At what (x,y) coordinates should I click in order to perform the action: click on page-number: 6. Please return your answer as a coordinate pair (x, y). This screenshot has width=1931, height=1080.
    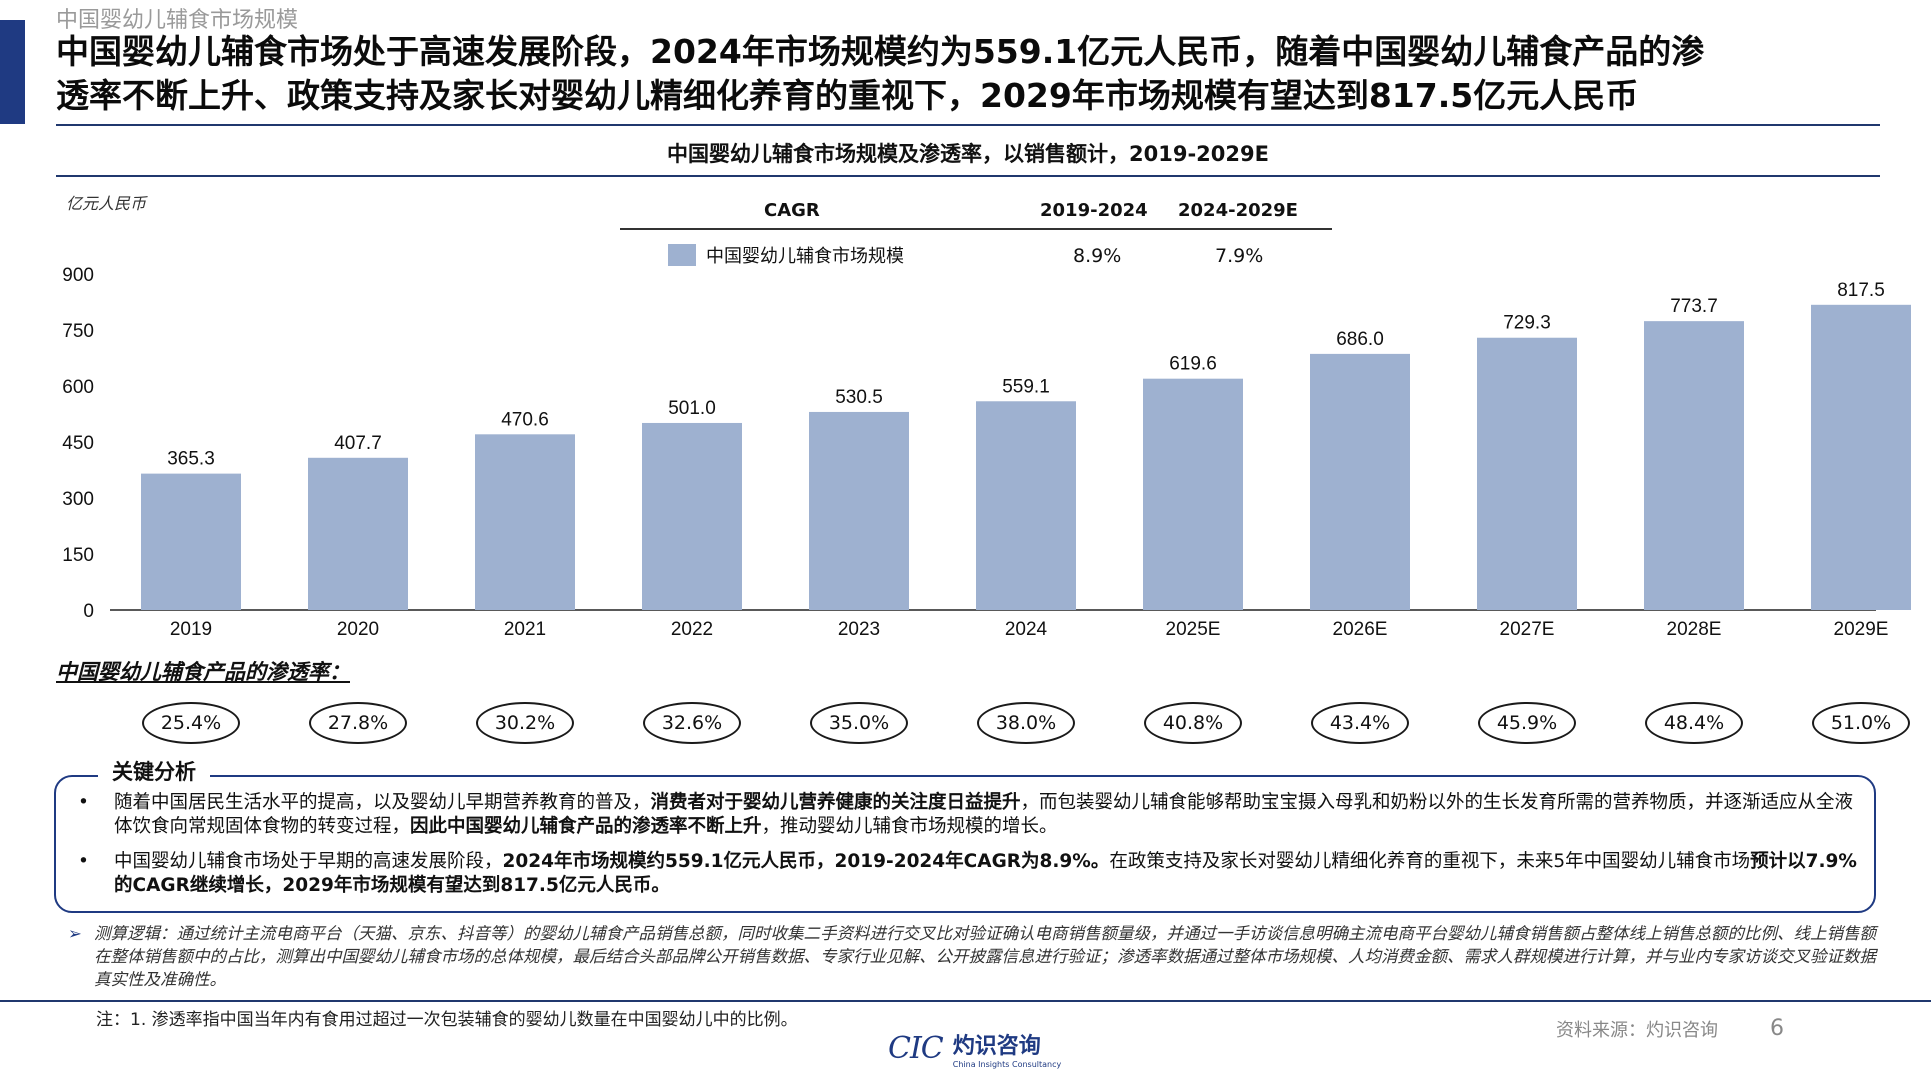
    Looking at the image, I should click on (1777, 1028).